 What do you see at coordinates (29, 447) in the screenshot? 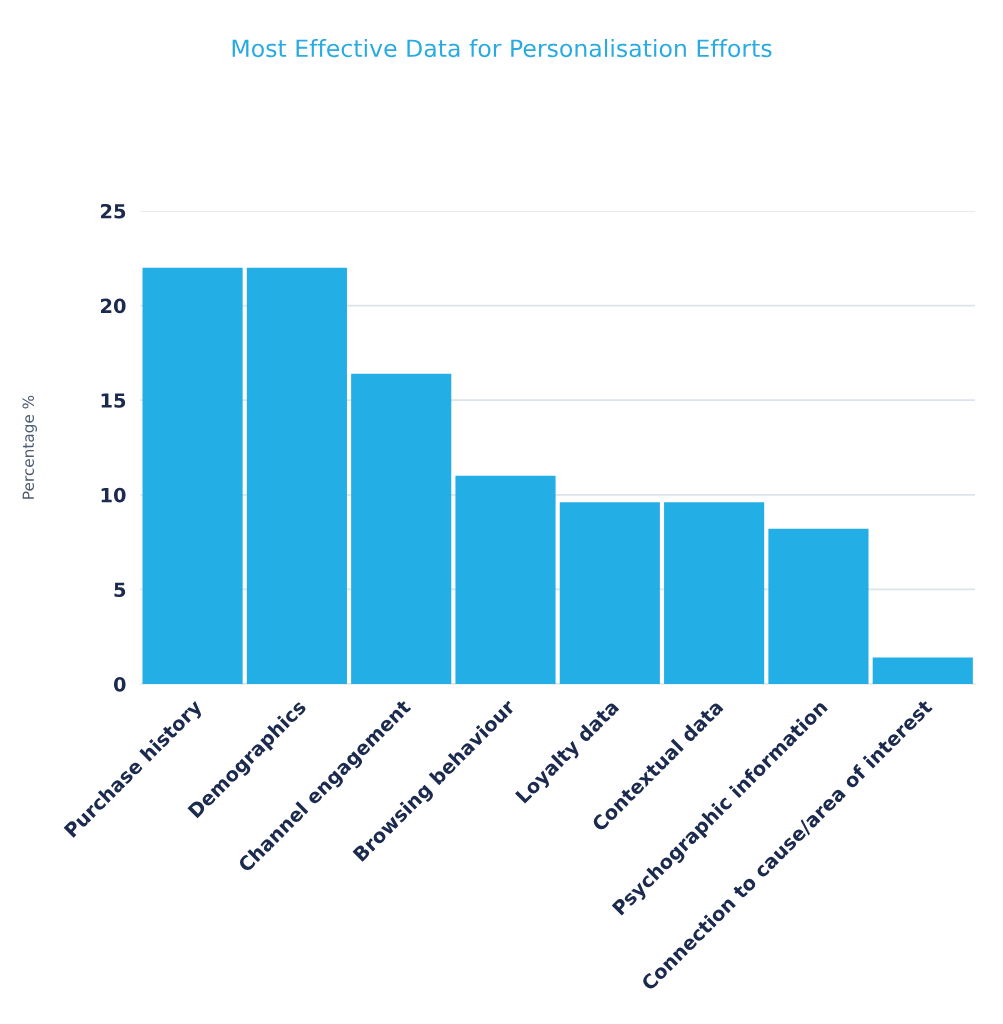
I see `y-axis-title: Percentage %` at bounding box center [29, 447].